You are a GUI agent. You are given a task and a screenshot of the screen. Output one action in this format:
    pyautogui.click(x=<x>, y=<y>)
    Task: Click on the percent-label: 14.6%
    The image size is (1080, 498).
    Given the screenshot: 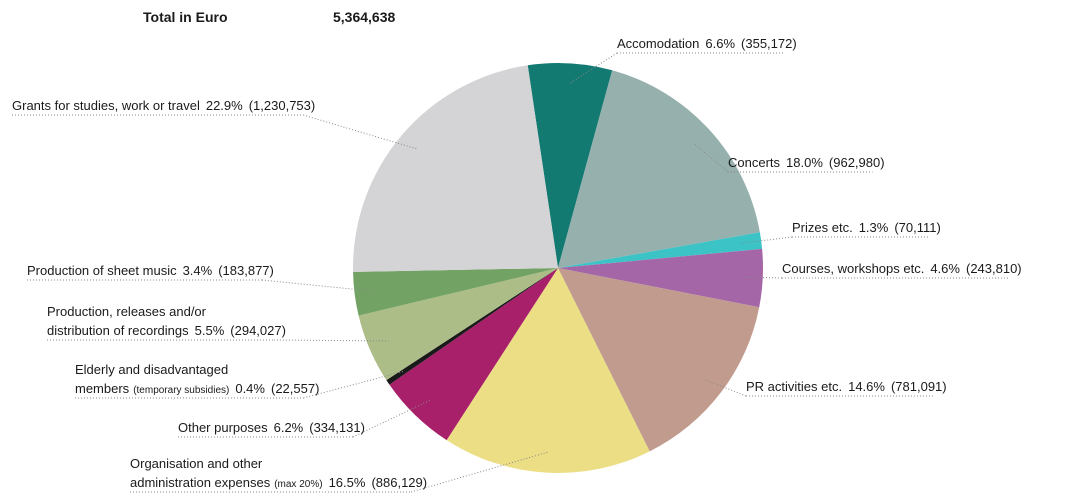 What is the action you would take?
    pyautogui.click(x=866, y=386)
    